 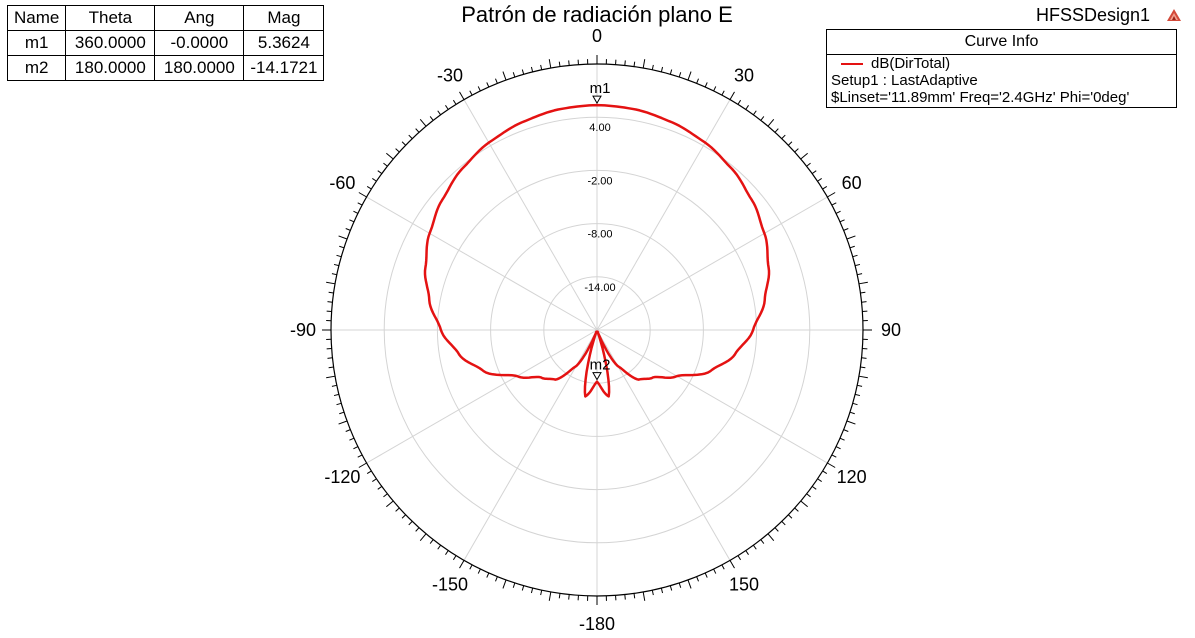 What do you see at coordinates (303, 330) in the screenshot?
I see `angle-tick-label: -90` at bounding box center [303, 330].